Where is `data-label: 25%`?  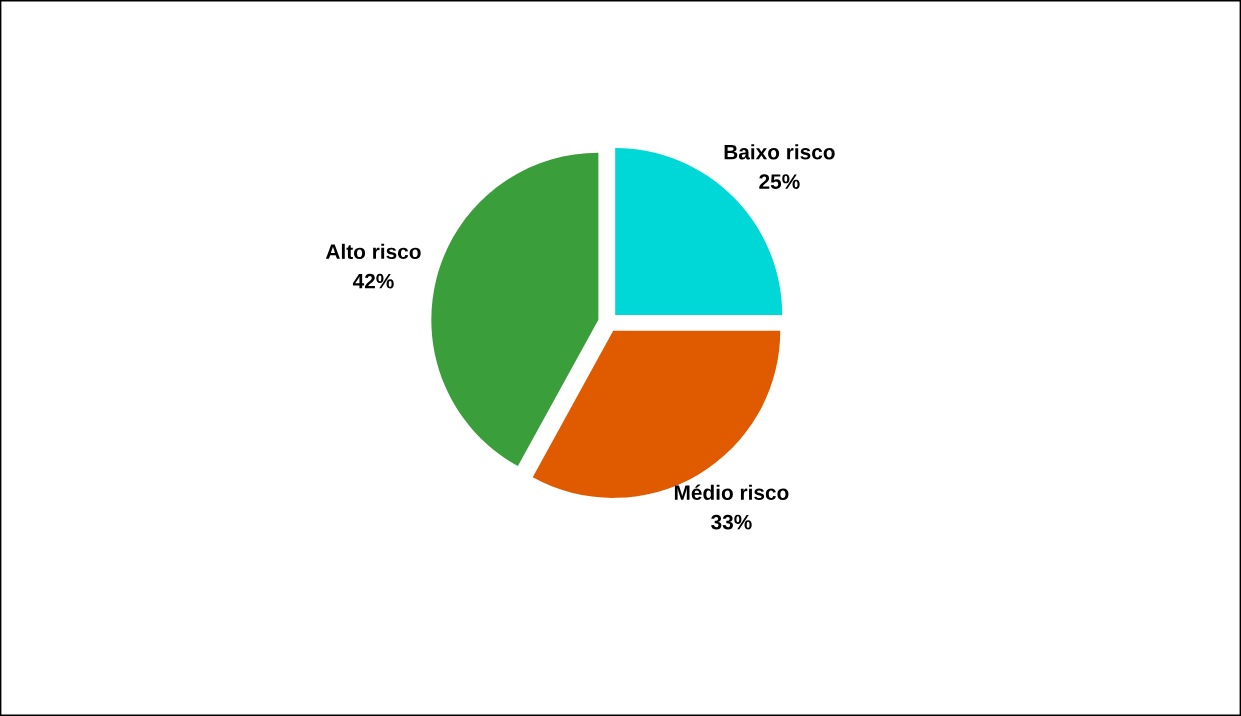 data-label: 25% is located at coordinates (779, 181).